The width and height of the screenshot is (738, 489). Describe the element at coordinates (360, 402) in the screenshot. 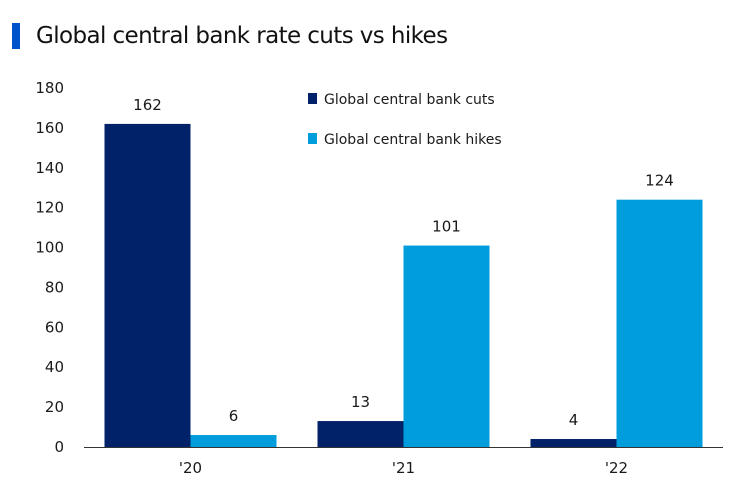

I see `data-label: 13` at that location.